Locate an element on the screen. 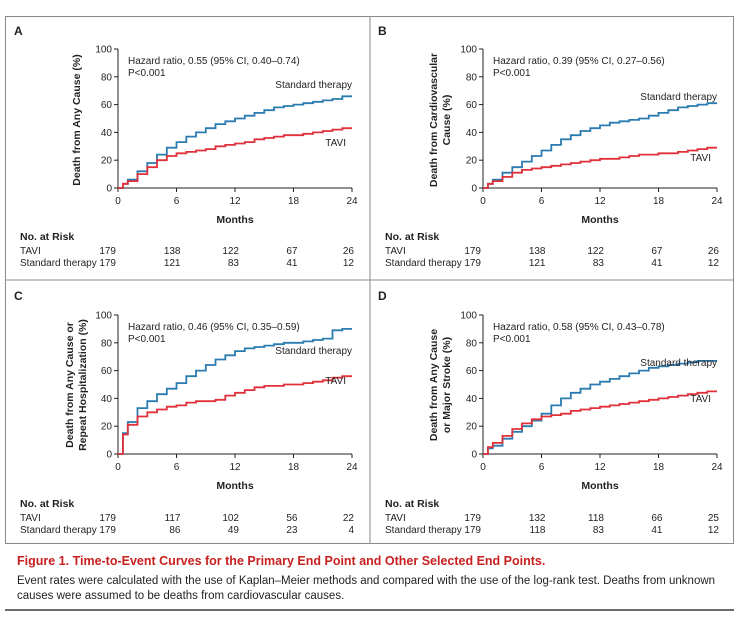  y-axis-label-line: or Major Stroke (%) is located at coordinates (447, 385).